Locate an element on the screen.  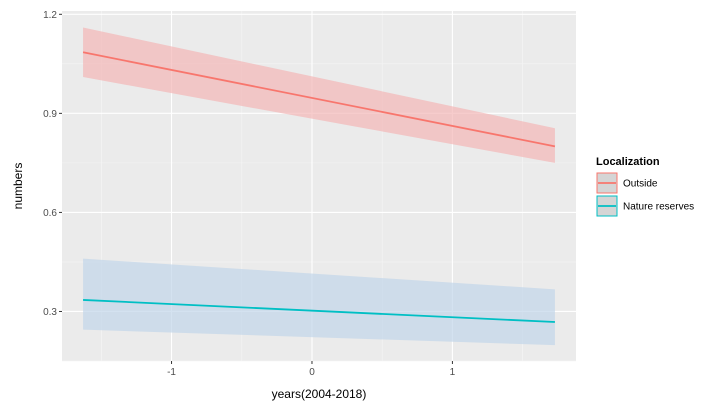
x-axis: -1 0 1 is located at coordinates (311, 369).